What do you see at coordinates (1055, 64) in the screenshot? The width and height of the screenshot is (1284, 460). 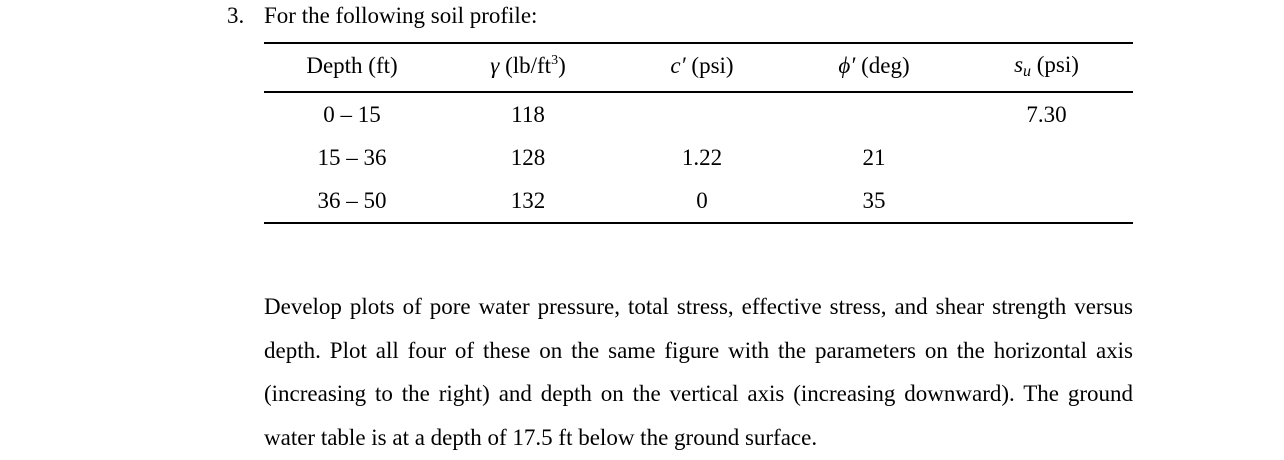 I see `su-unit: (psi)` at bounding box center [1055, 64].